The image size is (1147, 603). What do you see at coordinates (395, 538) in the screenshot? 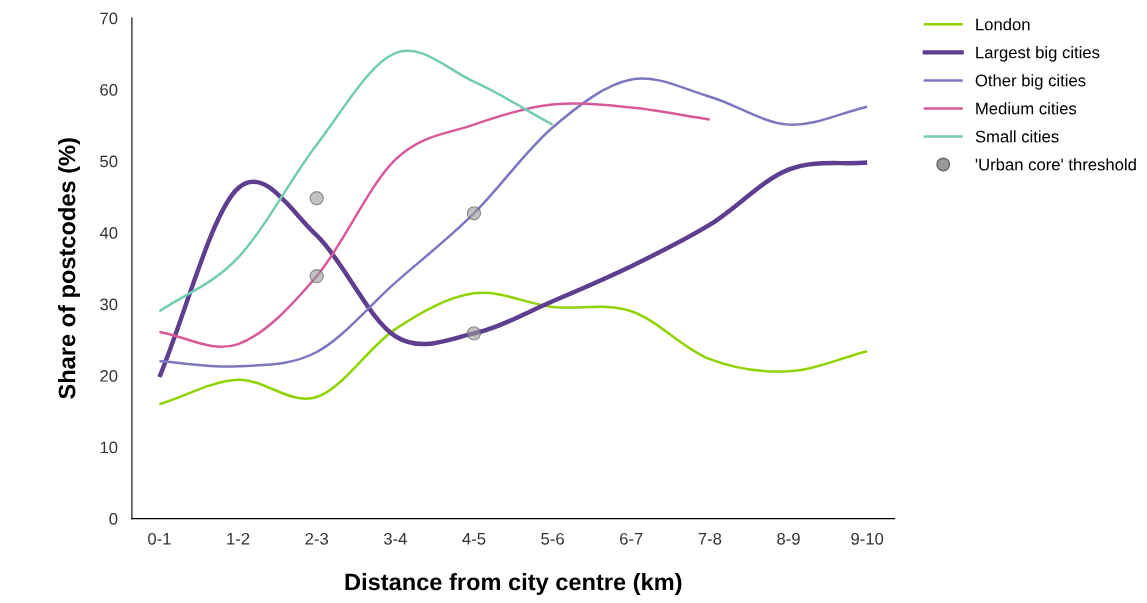
I see `x-tick-label: 3-4` at bounding box center [395, 538].